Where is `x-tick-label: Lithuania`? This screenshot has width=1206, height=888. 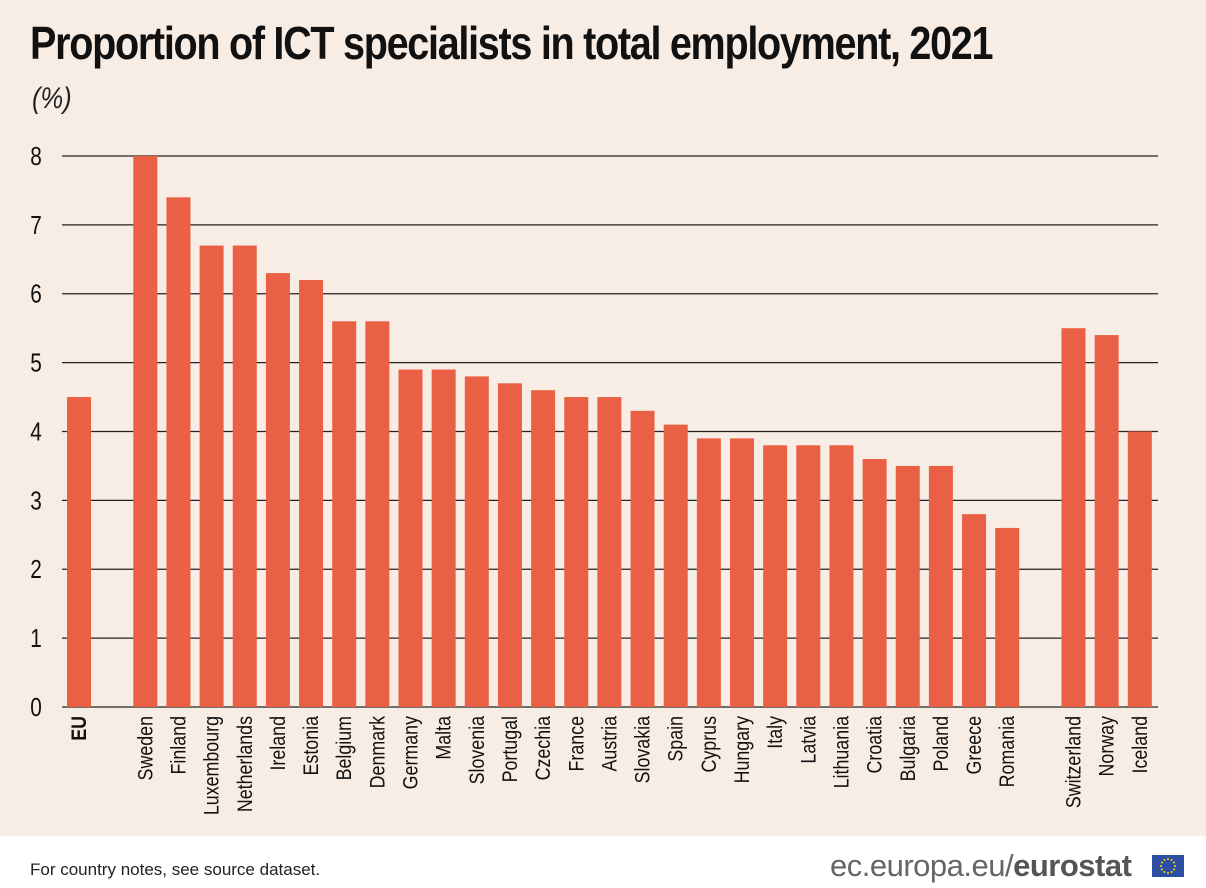
x-tick-label: Lithuania is located at coordinates (842, 752).